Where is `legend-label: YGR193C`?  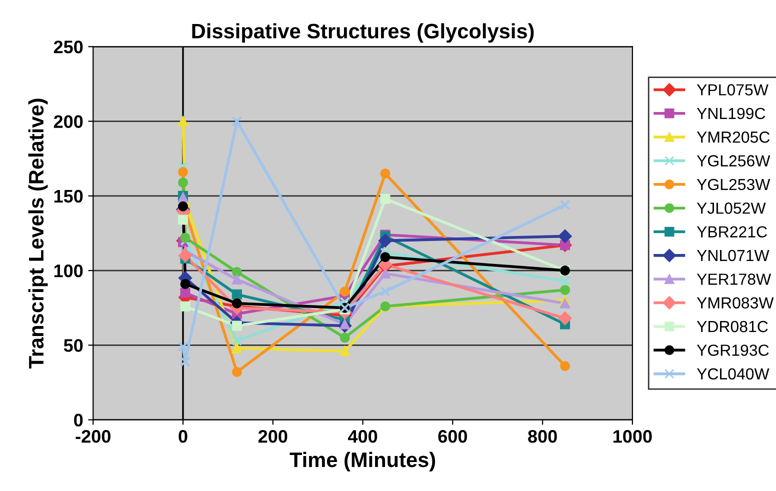
legend-label: YGR193C is located at coordinates (732, 350).